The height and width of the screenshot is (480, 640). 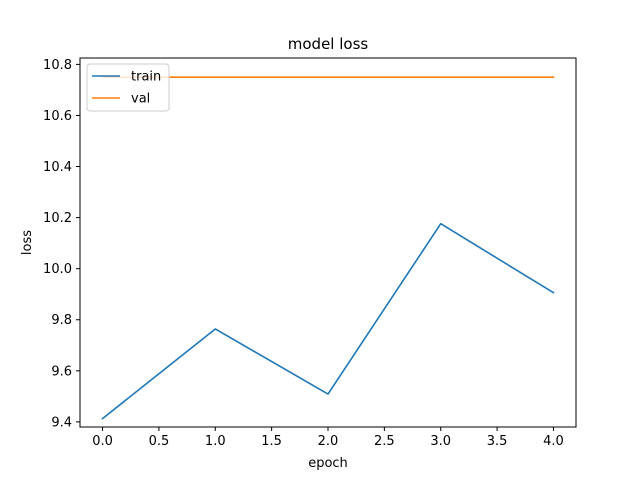 I want to click on x-axis: 0.0 0.5 1.0 1.5 2.0 2.5 3.0 3.5 4.0, so click(x=328, y=438).